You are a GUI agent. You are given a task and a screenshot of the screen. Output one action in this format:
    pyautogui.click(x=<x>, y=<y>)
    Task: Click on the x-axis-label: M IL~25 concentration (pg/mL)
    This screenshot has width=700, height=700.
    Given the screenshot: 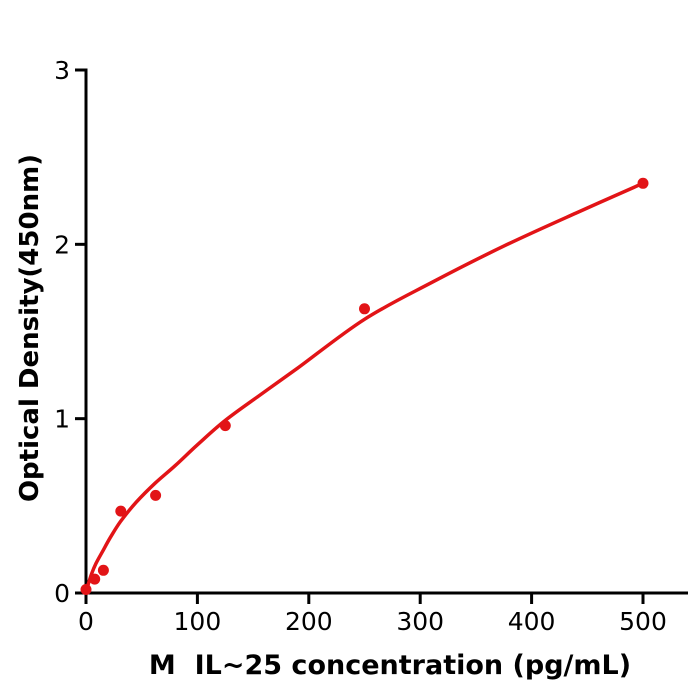 What is the action you would take?
    pyautogui.click(x=390, y=665)
    